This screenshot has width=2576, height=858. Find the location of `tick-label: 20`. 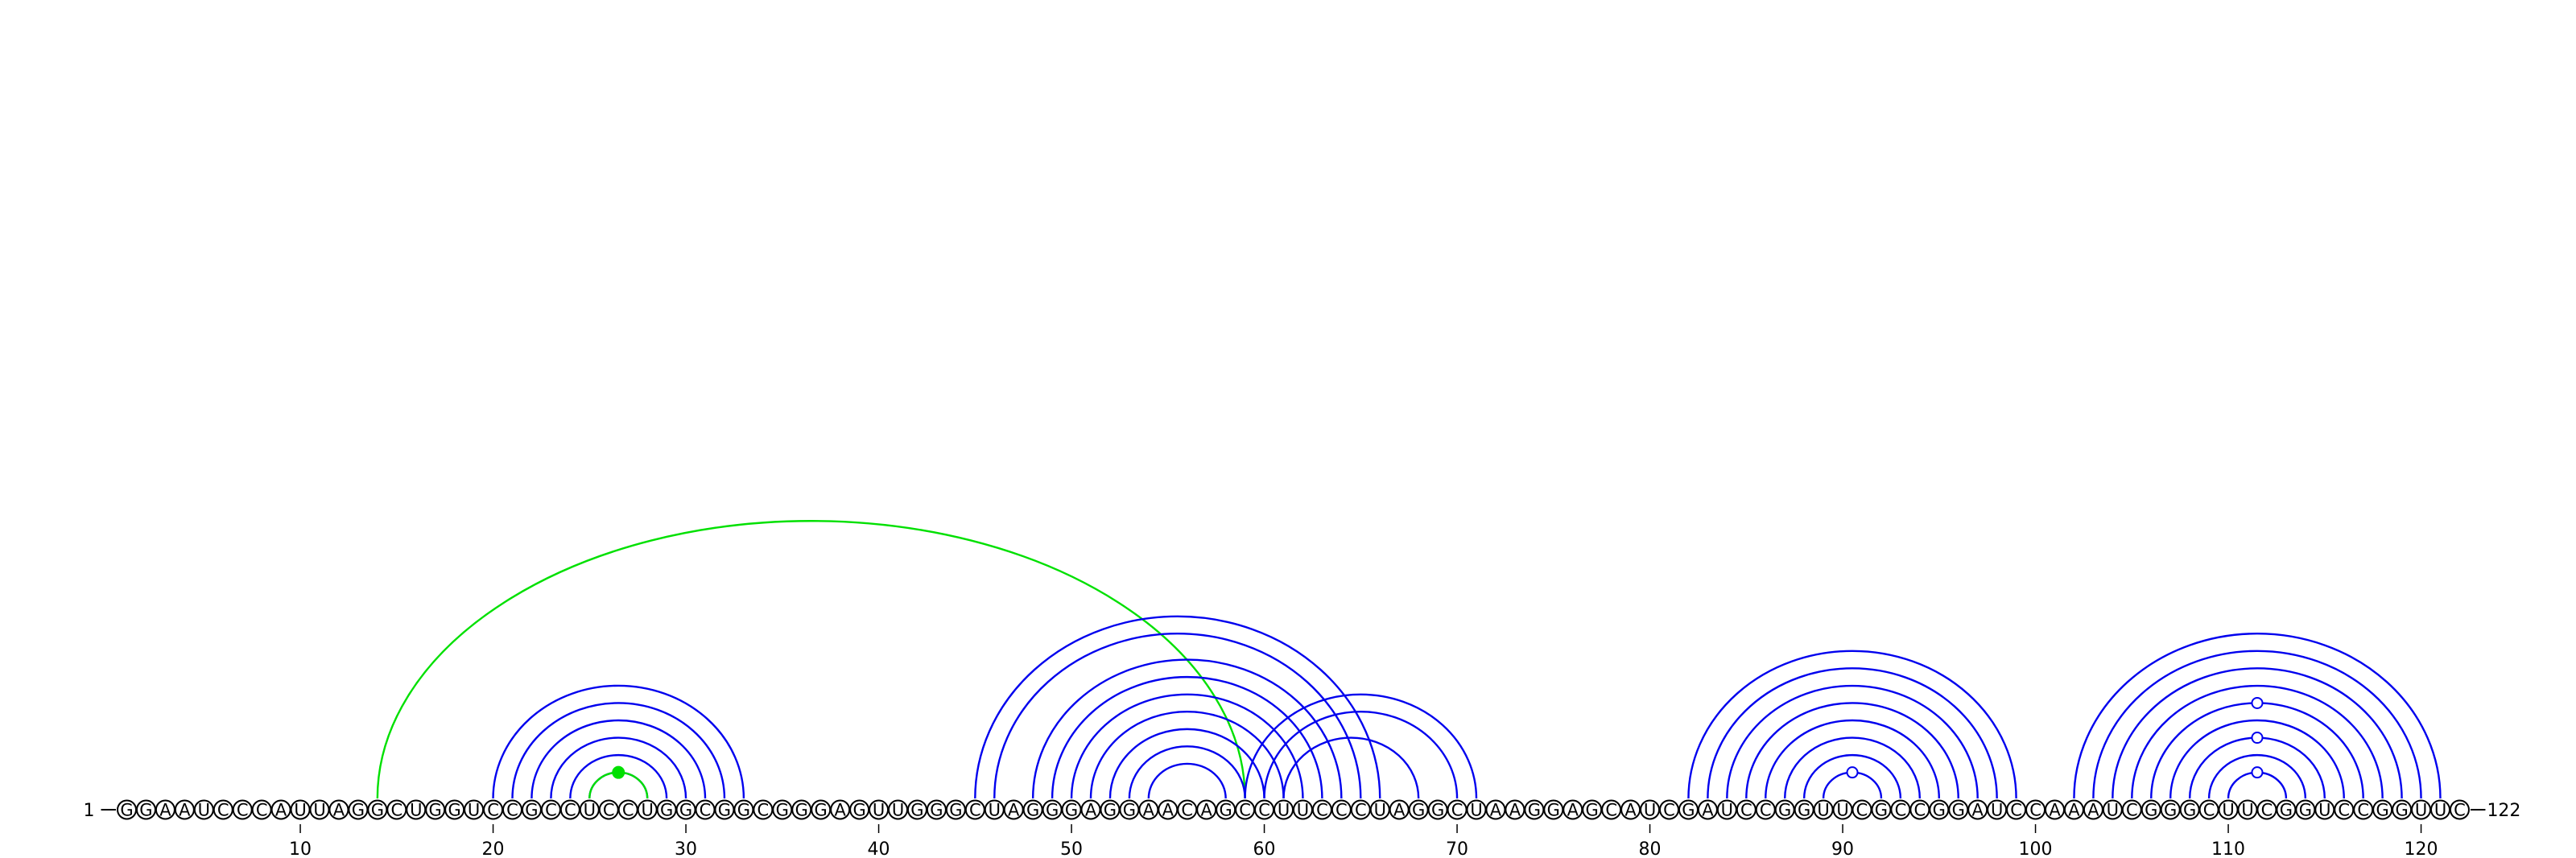

tick-label: 20 is located at coordinates (493, 849).